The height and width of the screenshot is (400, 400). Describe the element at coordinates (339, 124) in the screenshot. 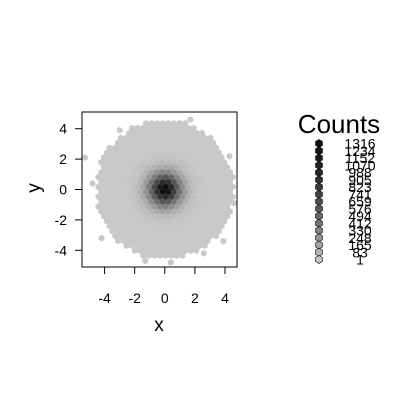

I see `legend-title: Counts` at that location.